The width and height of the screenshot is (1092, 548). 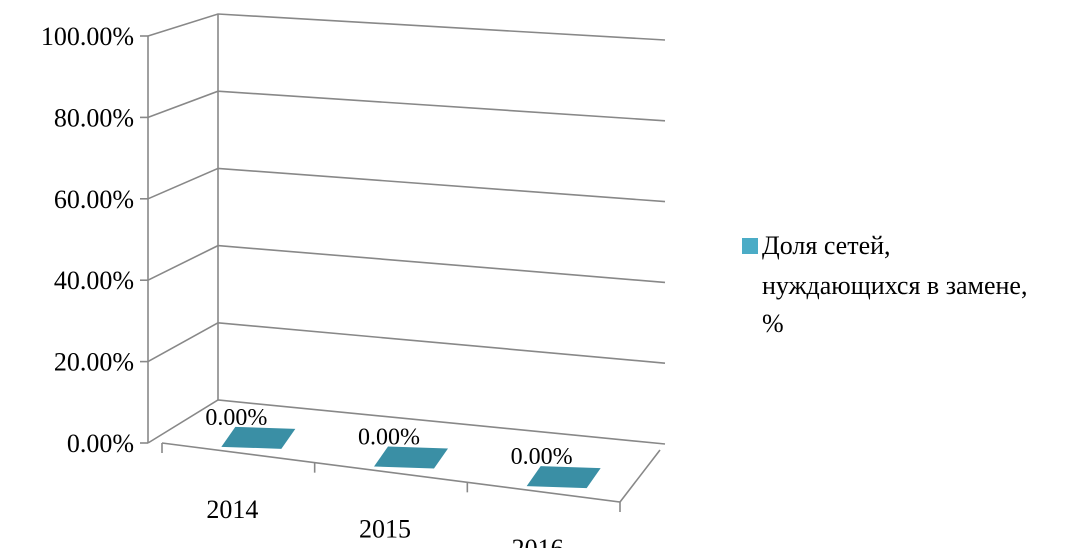 I want to click on legend-label-line-1: Доля сетей,, so click(x=826, y=245).